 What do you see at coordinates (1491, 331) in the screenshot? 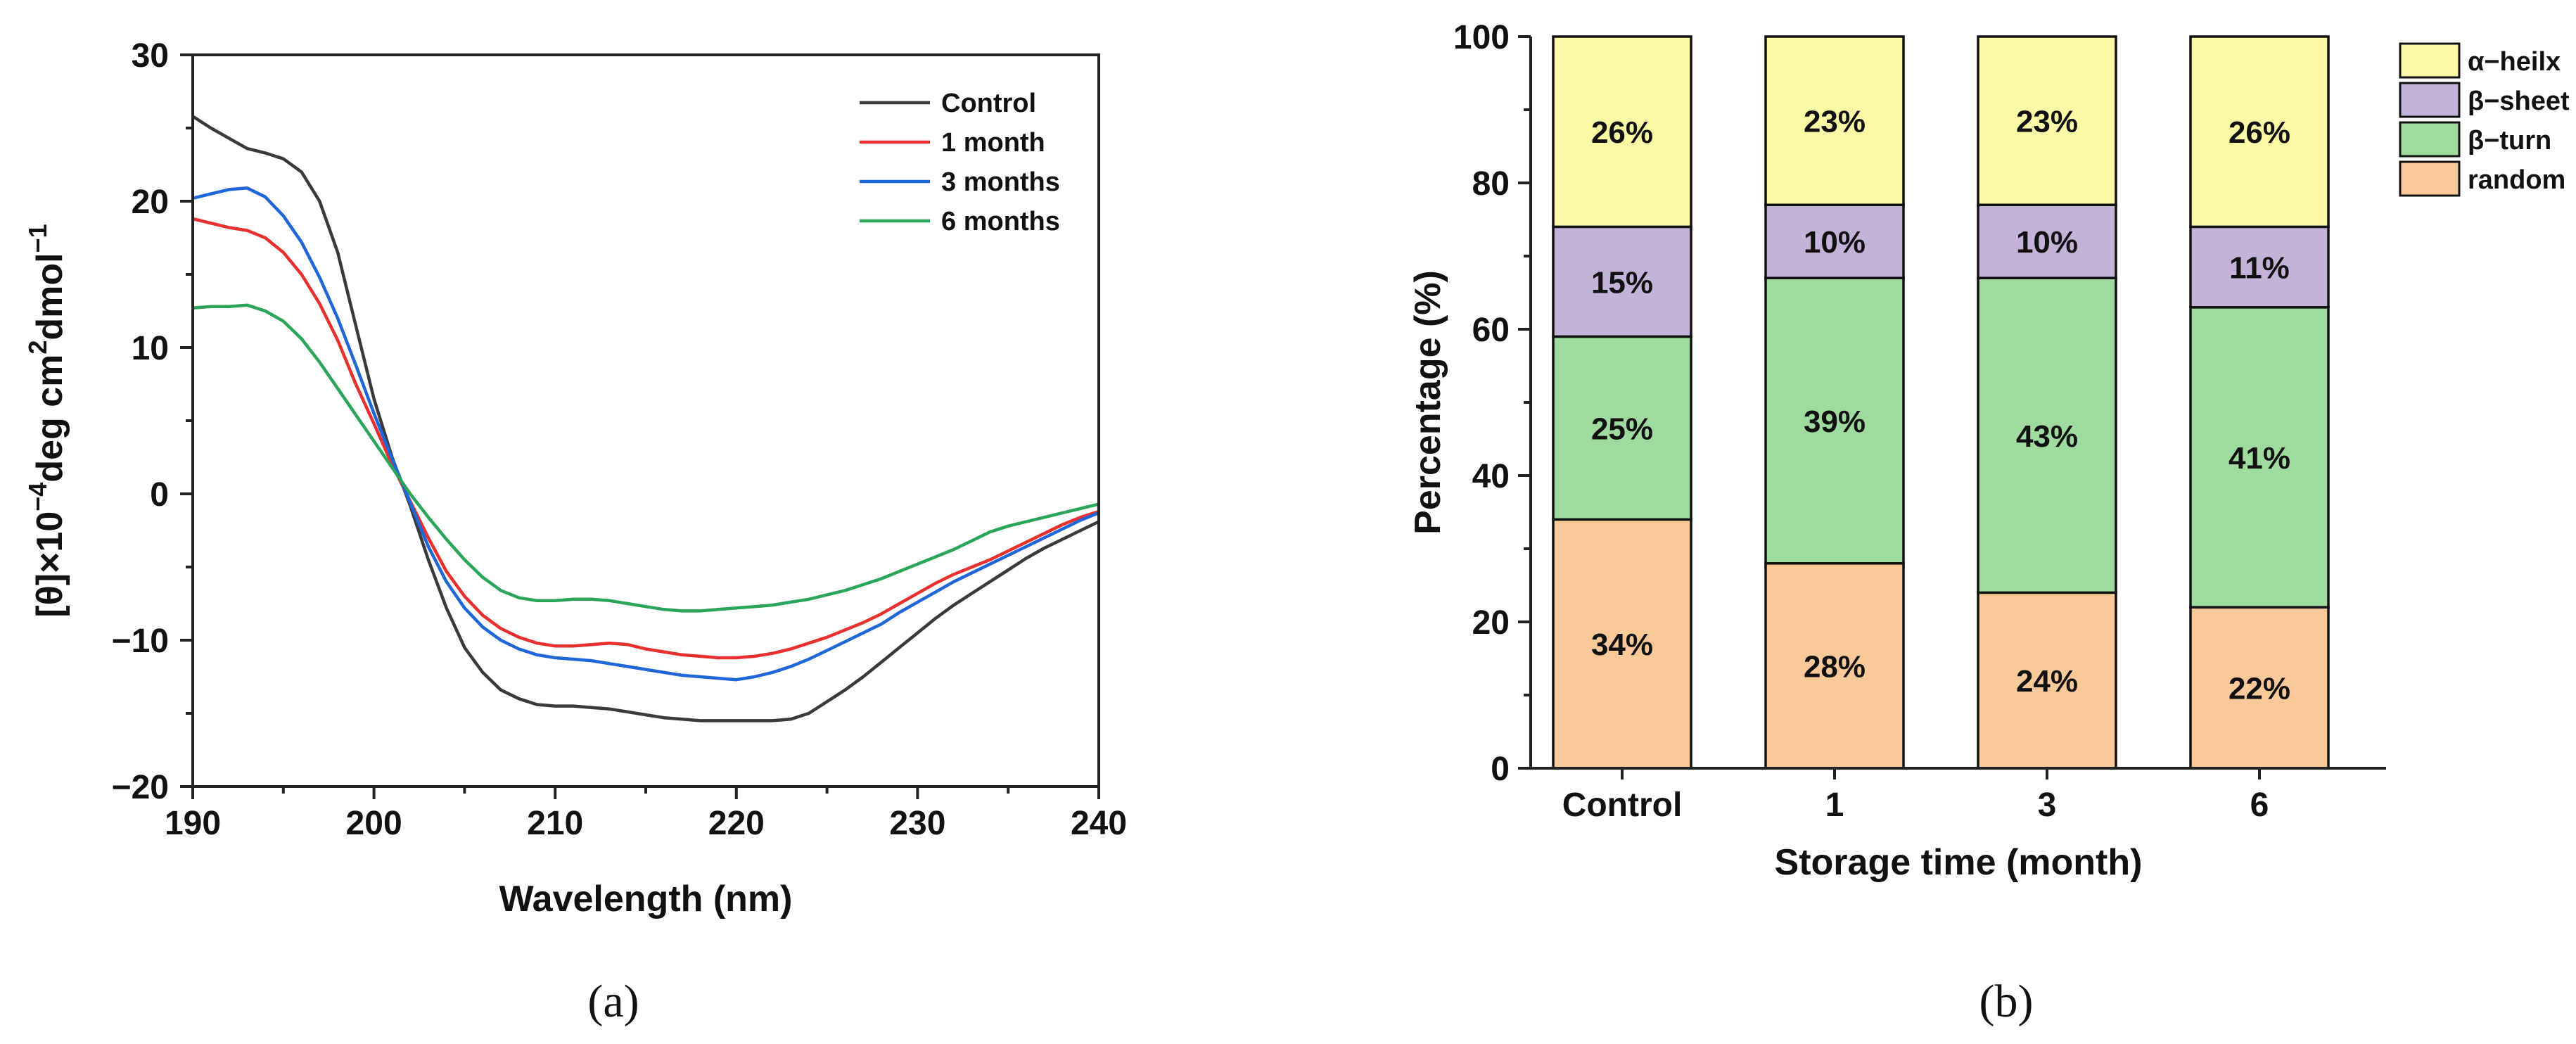
I see `y-tick-label: 60` at bounding box center [1491, 331].